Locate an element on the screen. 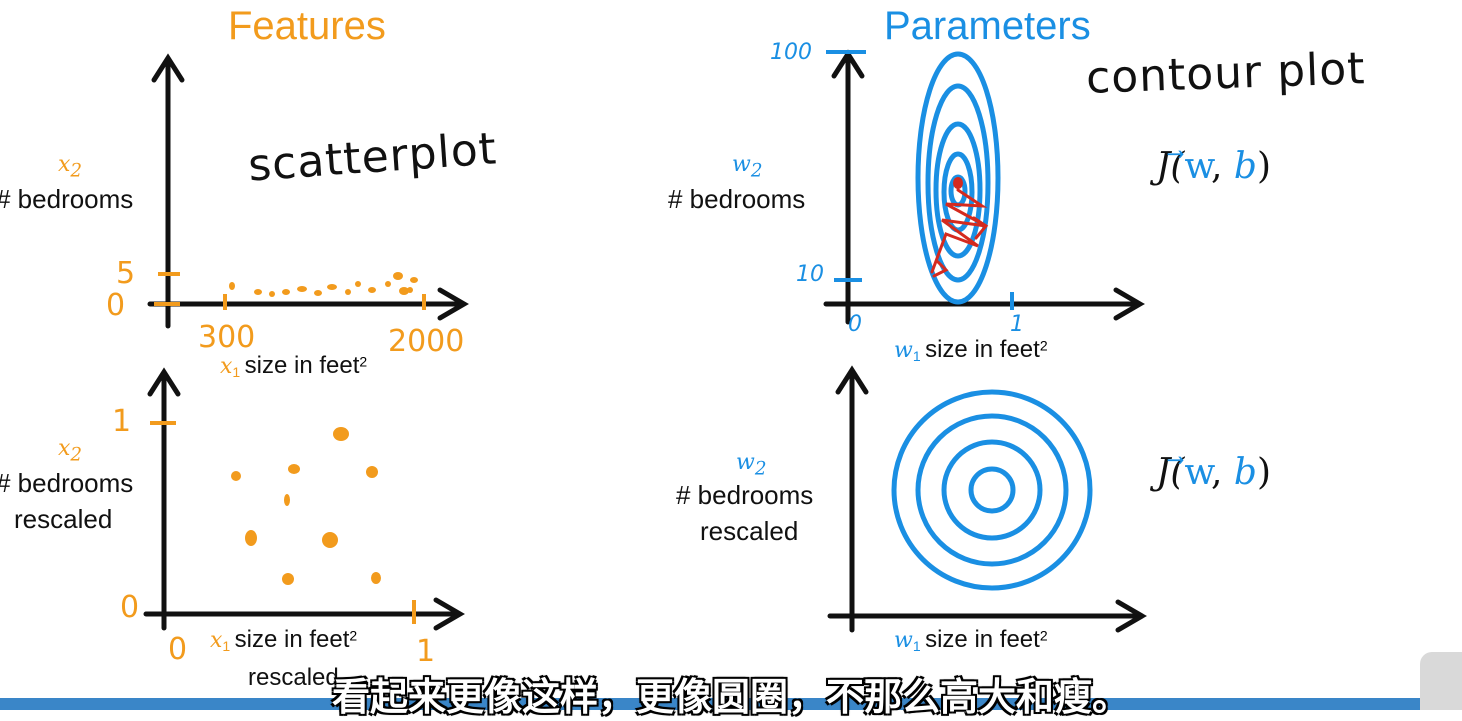  bottom-right-contours is located at coordinates (992, 490).